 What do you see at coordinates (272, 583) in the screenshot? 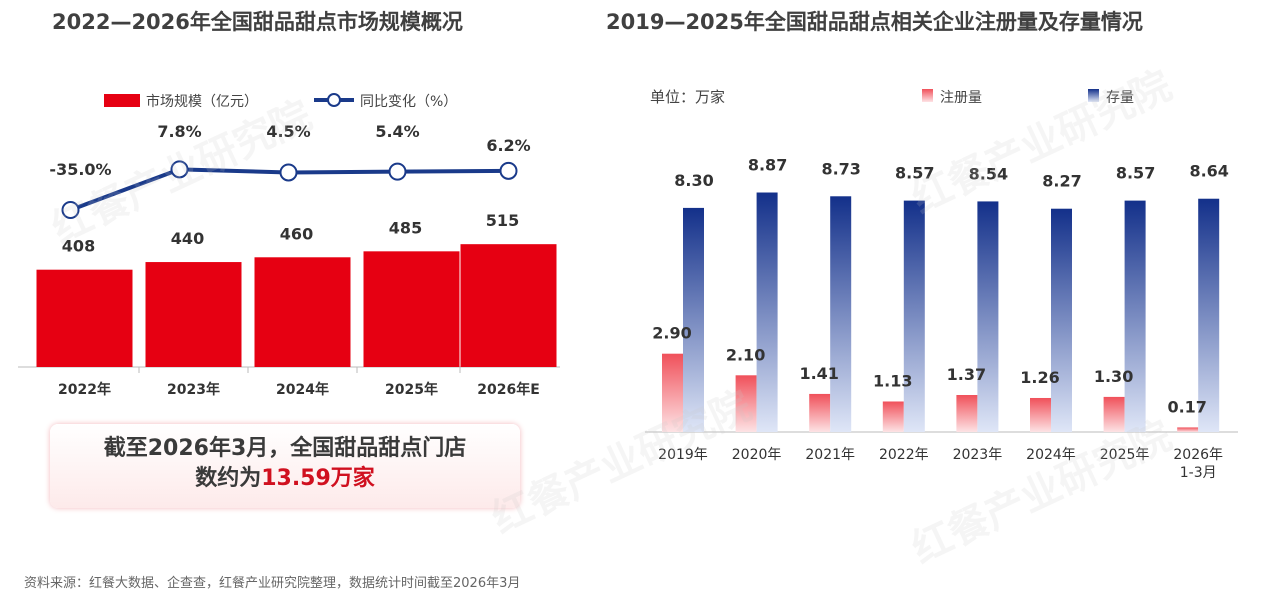
I see `source-note: 资料来源：红餐大数据、企查查，红餐产业研究院整理，数据统计时间截至2026年3月` at bounding box center [272, 583].